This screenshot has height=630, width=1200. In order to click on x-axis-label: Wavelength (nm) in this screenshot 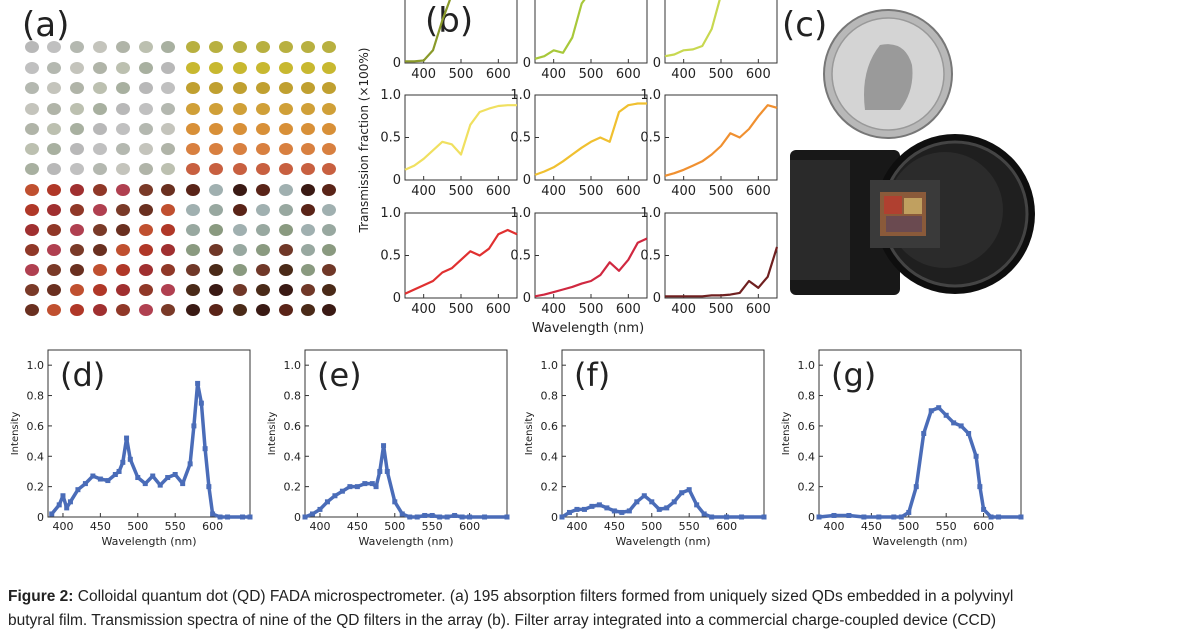, I will do `click(588, 328)`.